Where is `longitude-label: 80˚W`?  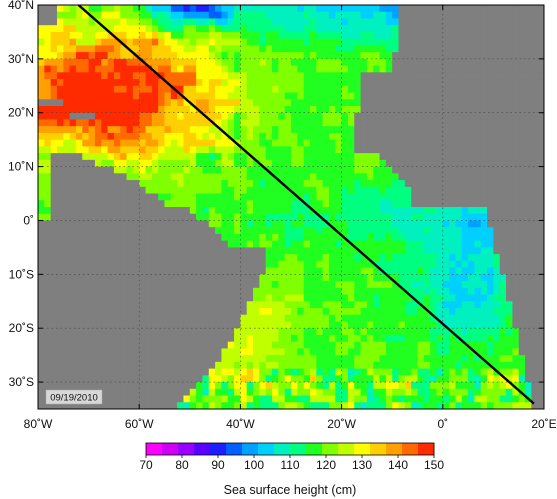 longitude-label: 80˚W is located at coordinates (38, 424).